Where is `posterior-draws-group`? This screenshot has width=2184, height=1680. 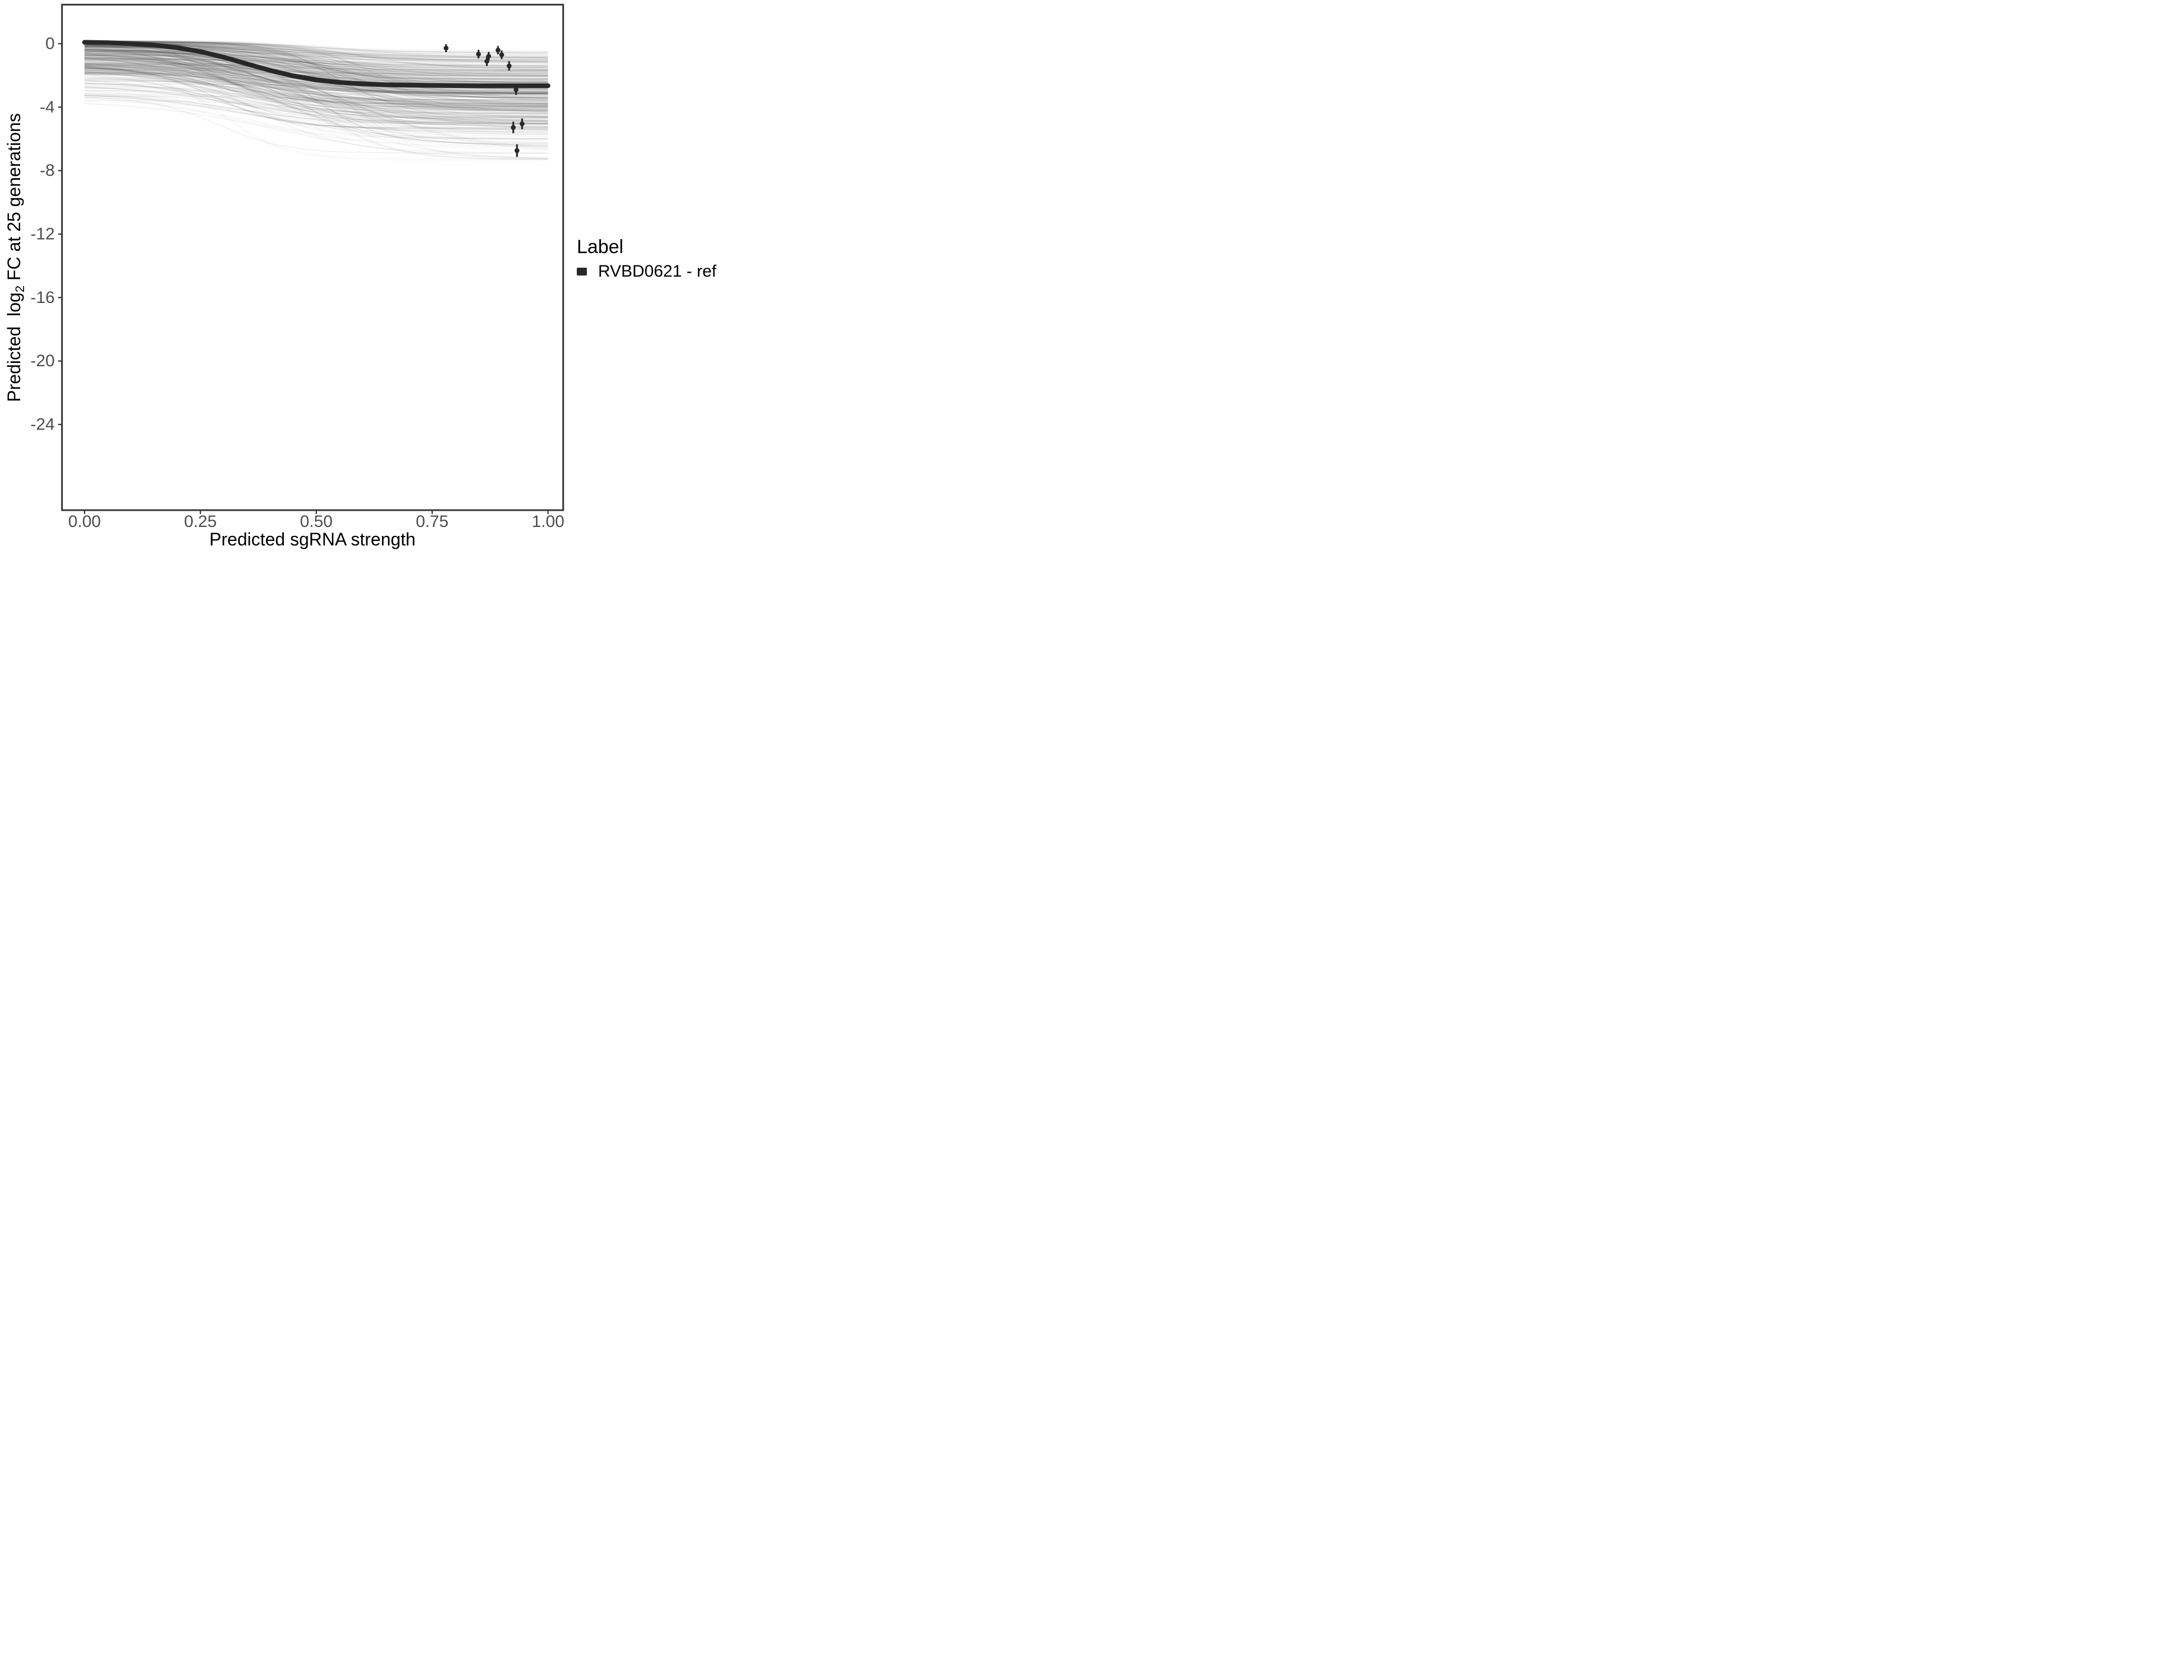
posterior-draws-group is located at coordinates (316, 100).